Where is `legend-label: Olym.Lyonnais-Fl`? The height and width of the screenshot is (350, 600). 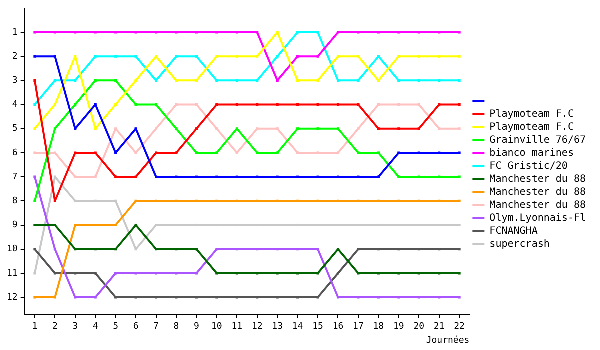
legend-label: Olym.Lyonnais-Fl is located at coordinates (538, 218).